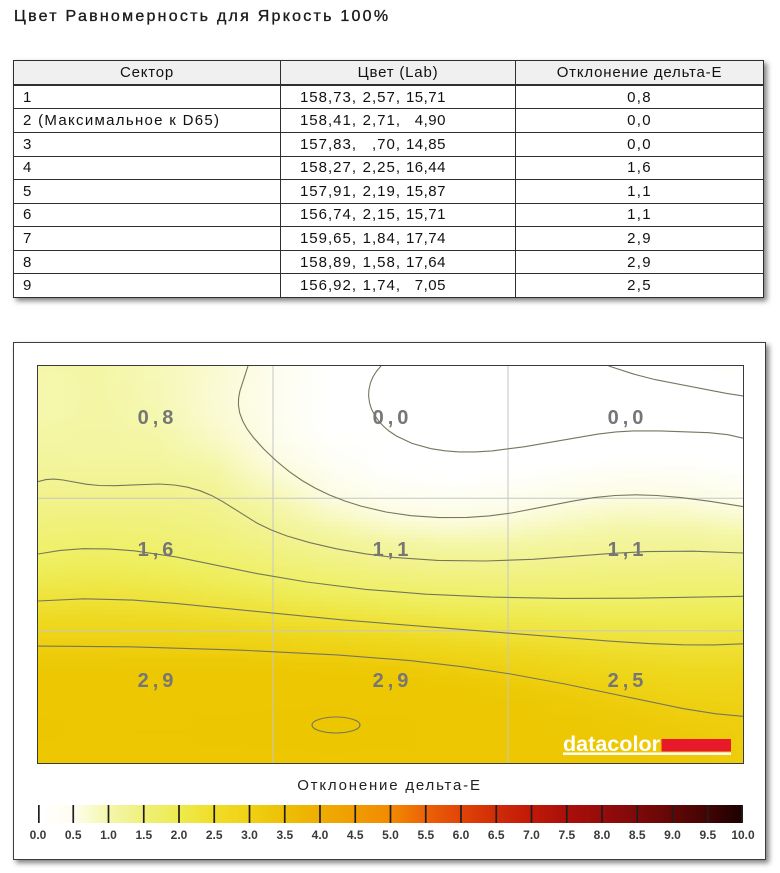 This screenshot has width=780, height=873. Describe the element at coordinates (158, 418) in the screenshot. I see `svg-text: 0,8` at that location.